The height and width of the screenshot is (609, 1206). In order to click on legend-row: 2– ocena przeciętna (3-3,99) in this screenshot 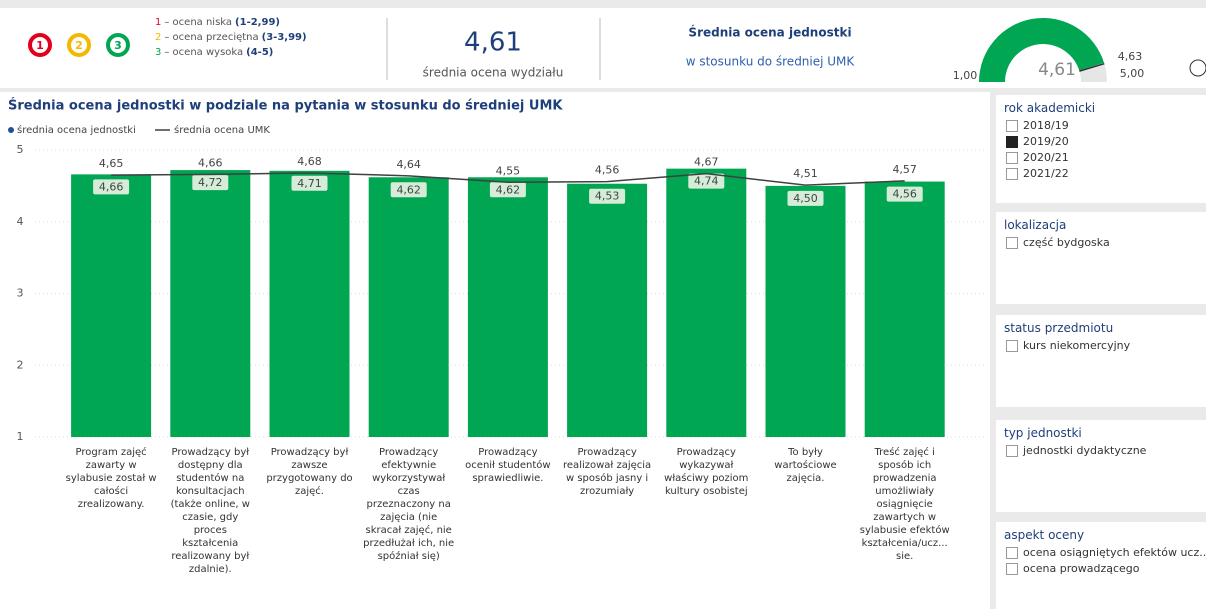, I will do `click(231, 37)`.